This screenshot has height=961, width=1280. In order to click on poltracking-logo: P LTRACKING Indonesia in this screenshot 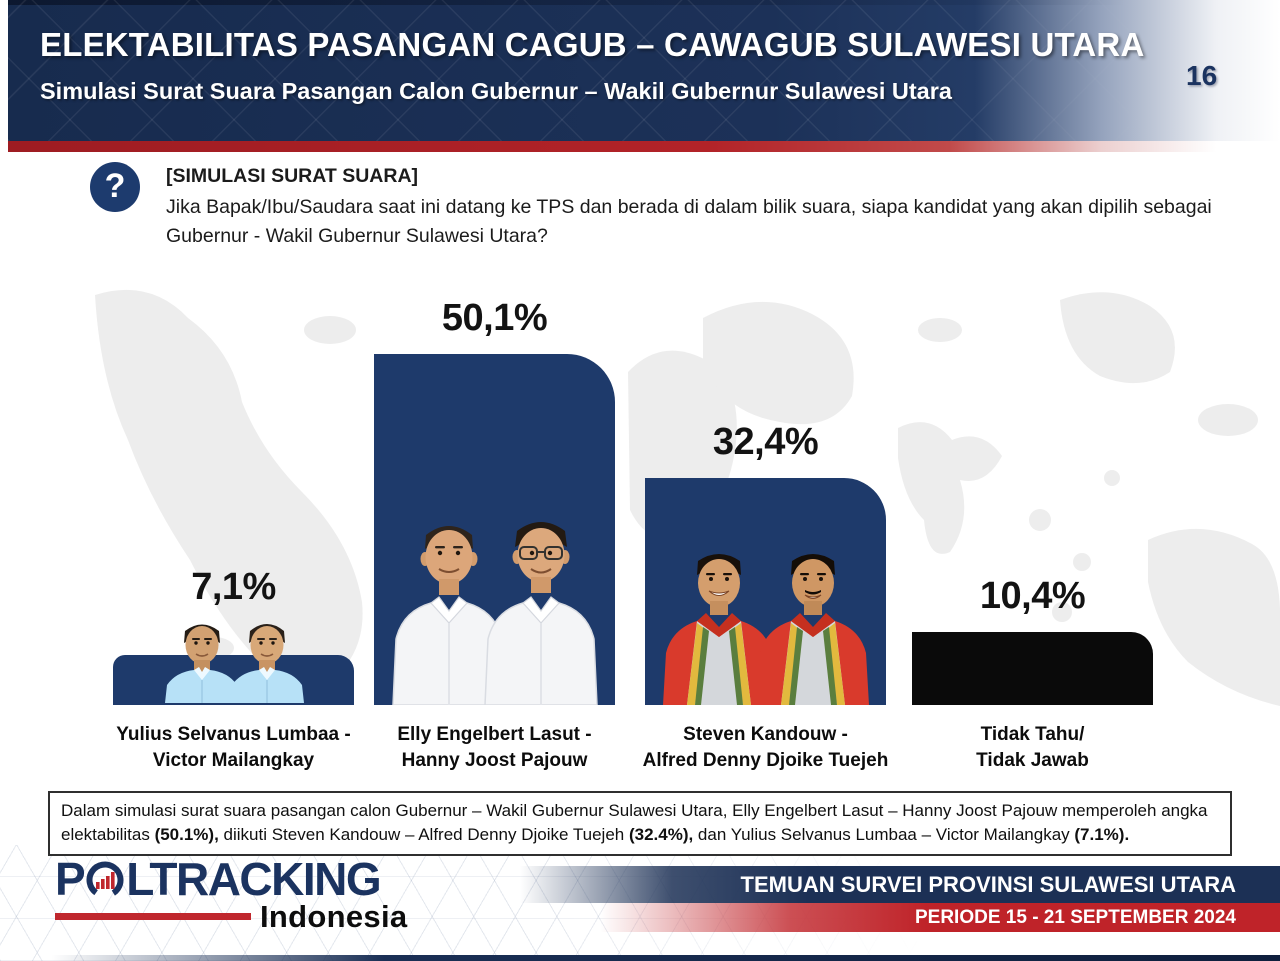, I will do `click(231, 894)`.